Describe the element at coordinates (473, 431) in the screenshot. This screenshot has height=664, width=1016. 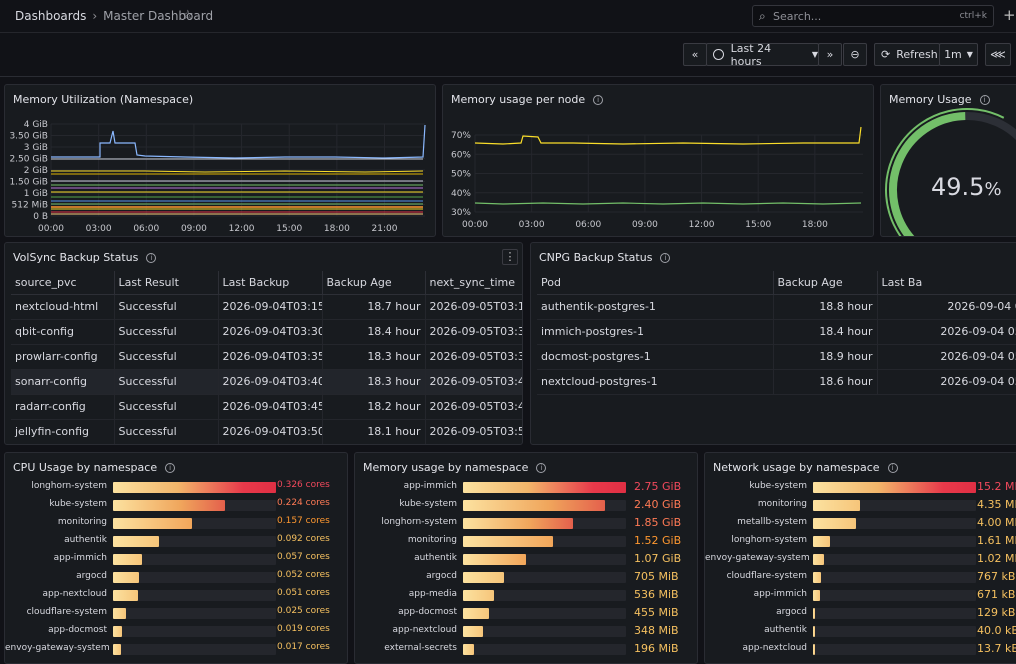
I see `table-cell: 2026-09-05T03:50` at that location.